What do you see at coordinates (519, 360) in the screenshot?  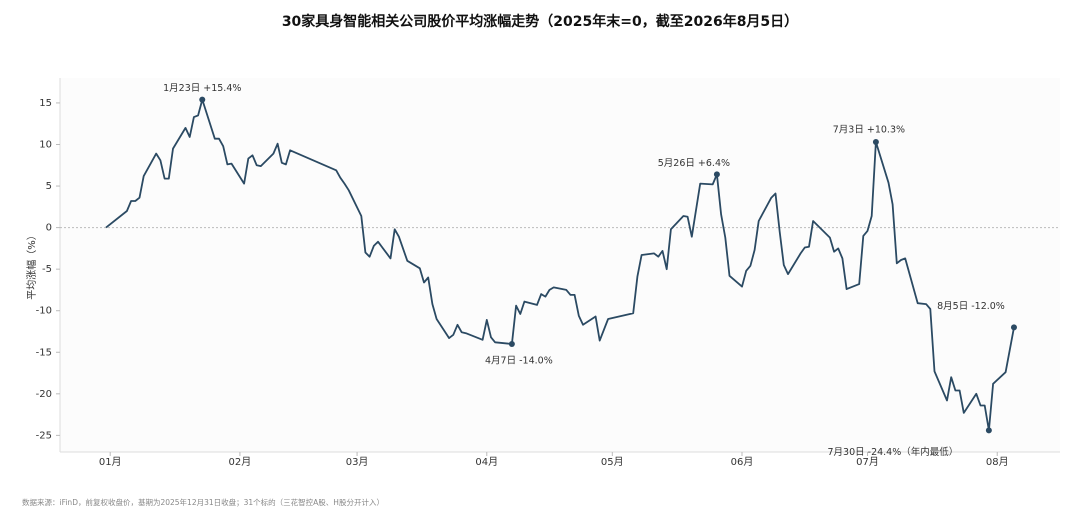 I see `annotation: 4月7日 -14.0%` at bounding box center [519, 360].